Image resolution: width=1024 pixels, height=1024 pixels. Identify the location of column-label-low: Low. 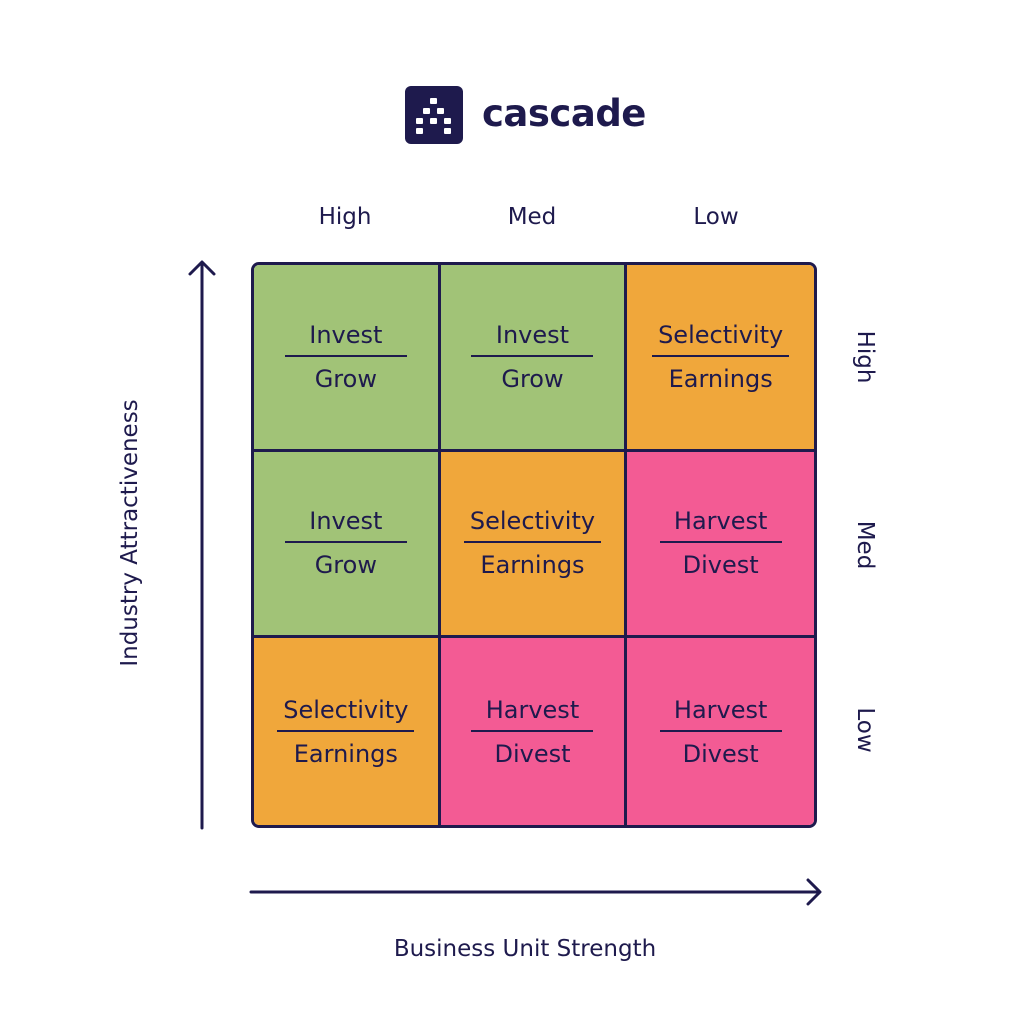
(716, 217).